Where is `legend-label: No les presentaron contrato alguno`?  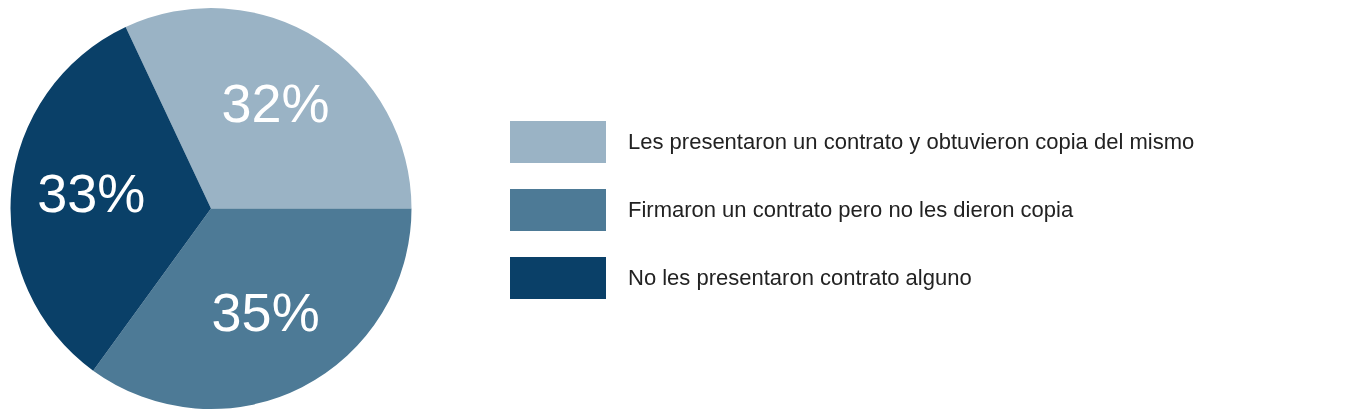 legend-label: No les presentaron contrato alguno is located at coordinates (800, 278).